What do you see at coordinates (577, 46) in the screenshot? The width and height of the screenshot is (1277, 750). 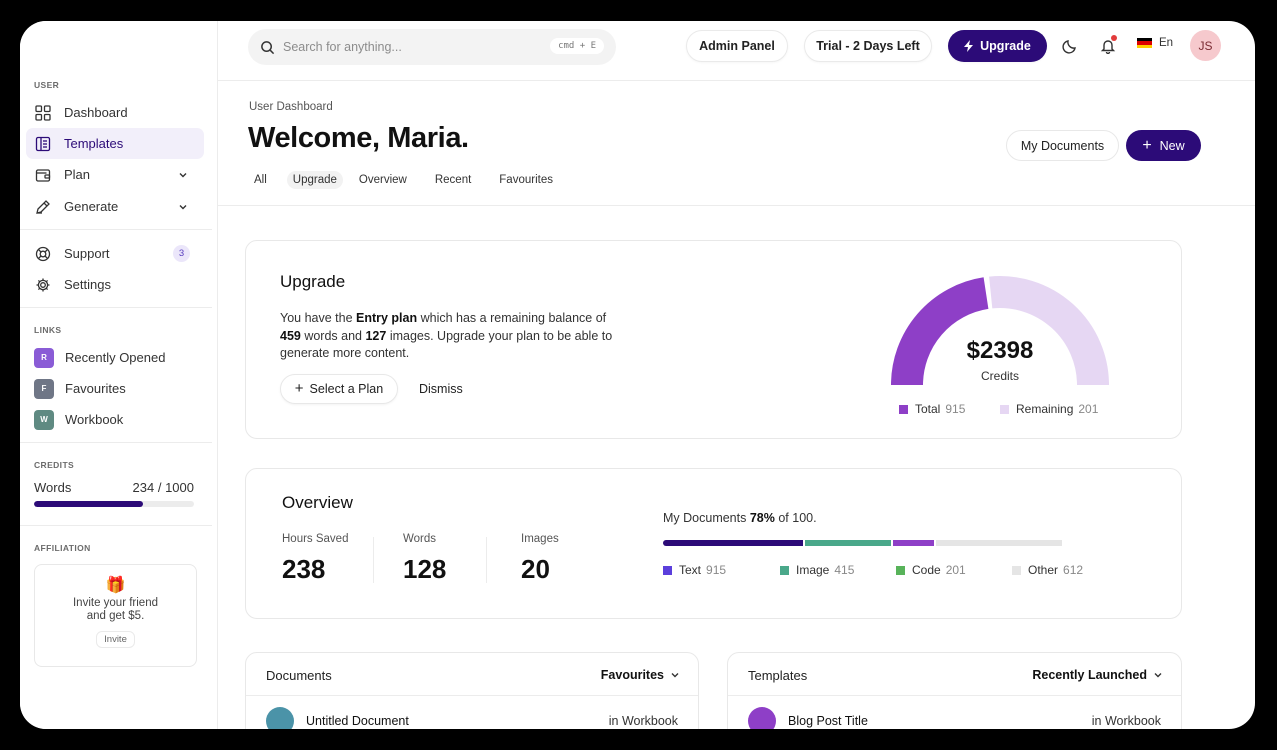 I see `search-shortcut: cmd + E` at bounding box center [577, 46].